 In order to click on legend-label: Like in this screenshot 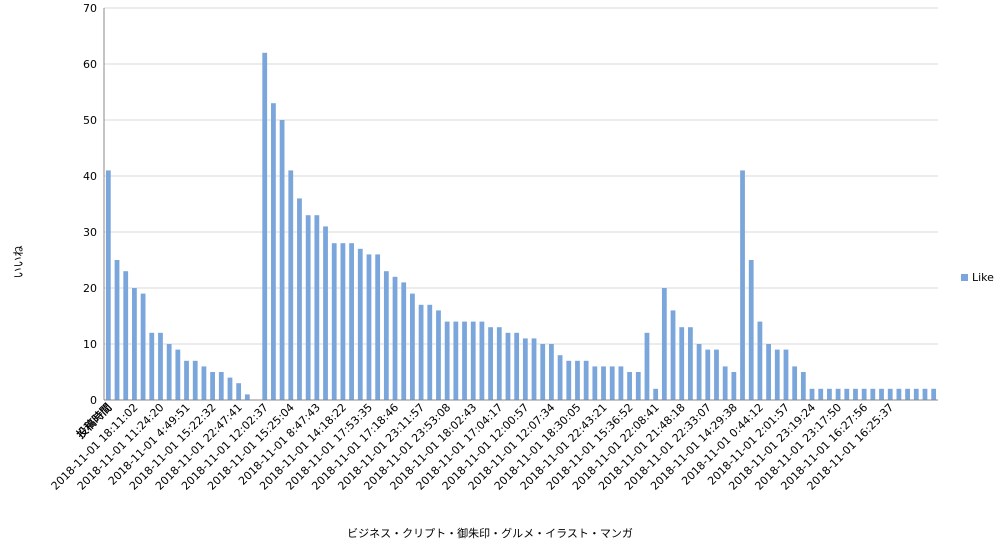, I will do `click(983, 277)`.